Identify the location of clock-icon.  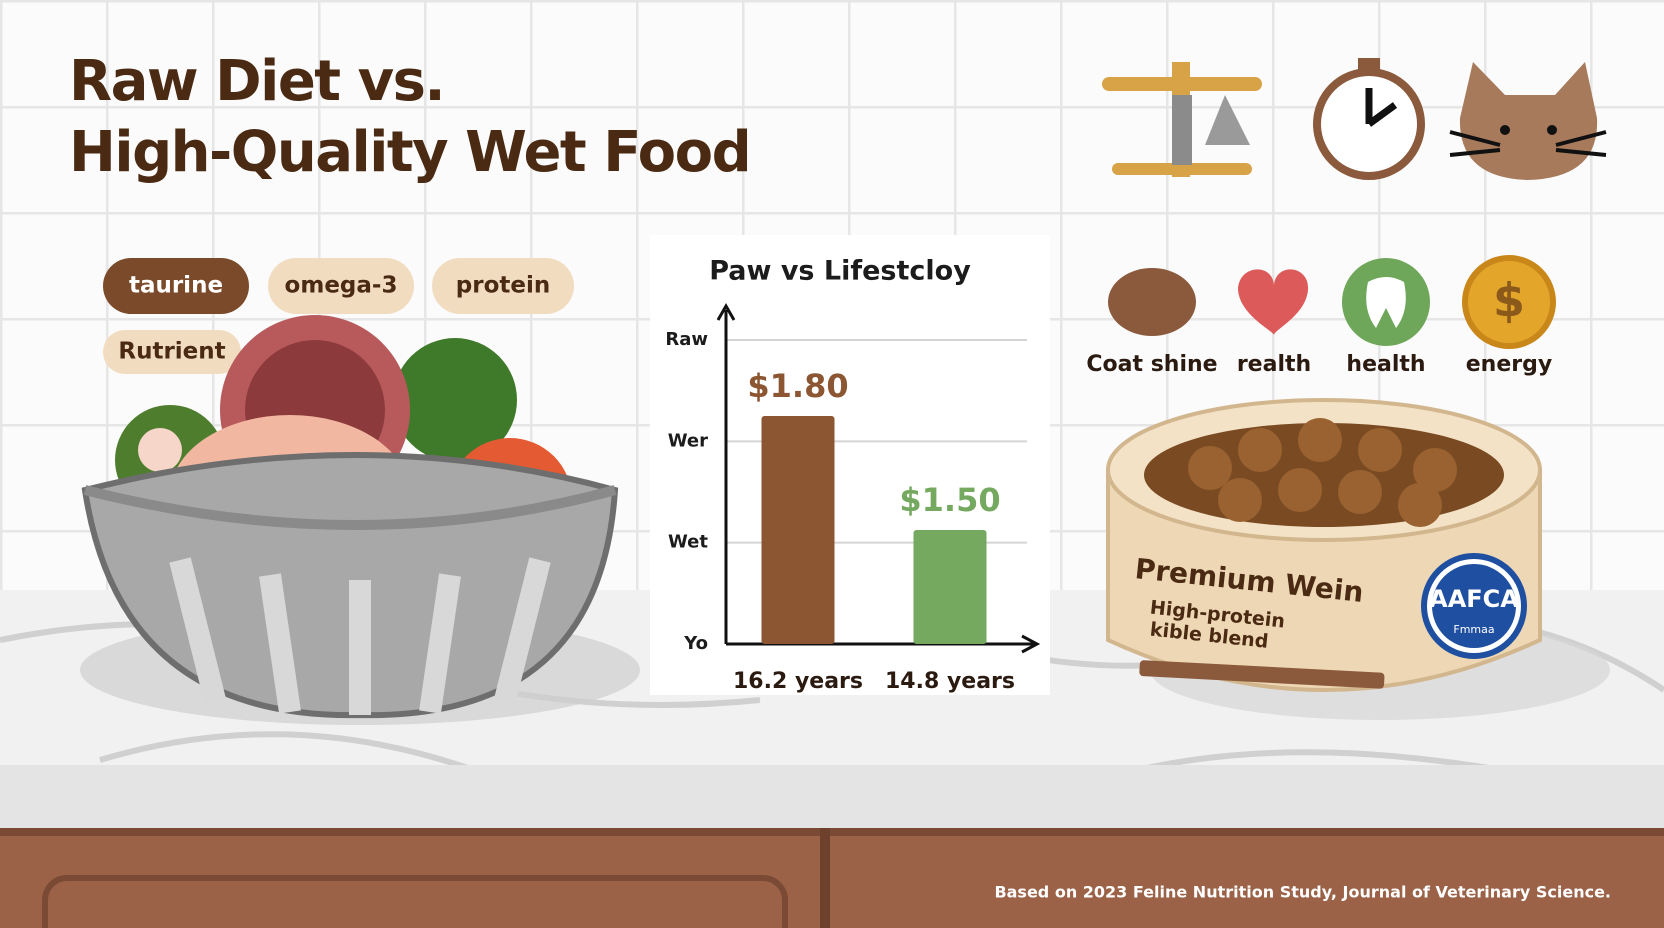
(1369, 119).